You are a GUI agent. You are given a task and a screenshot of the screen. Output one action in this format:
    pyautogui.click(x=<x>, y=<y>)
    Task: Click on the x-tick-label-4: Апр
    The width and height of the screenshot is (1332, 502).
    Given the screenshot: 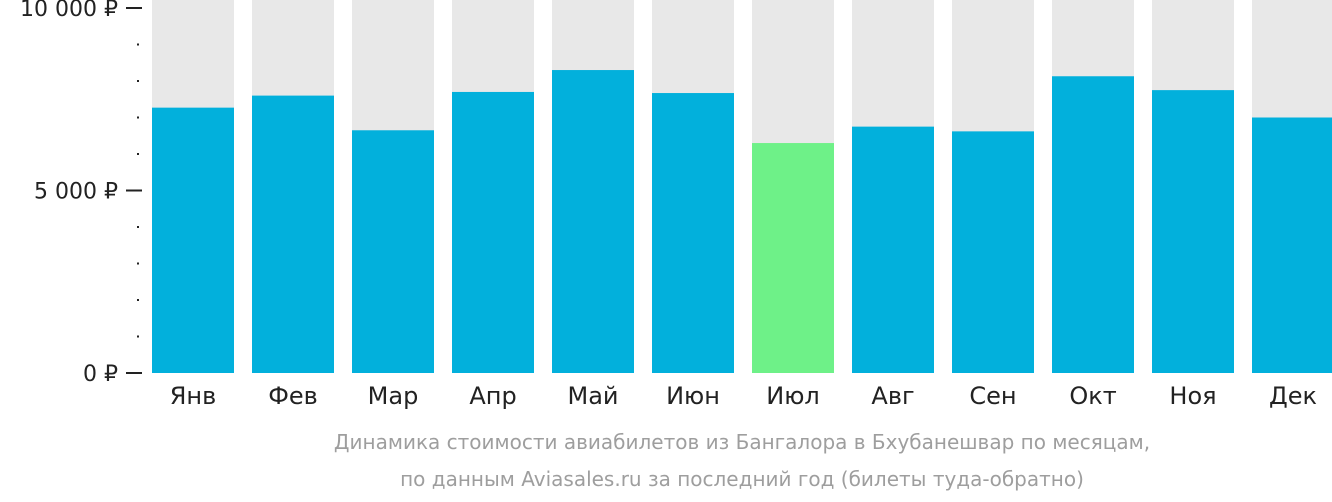 What is the action you would take?
    pyautogui.click(x=492, y=396)
    